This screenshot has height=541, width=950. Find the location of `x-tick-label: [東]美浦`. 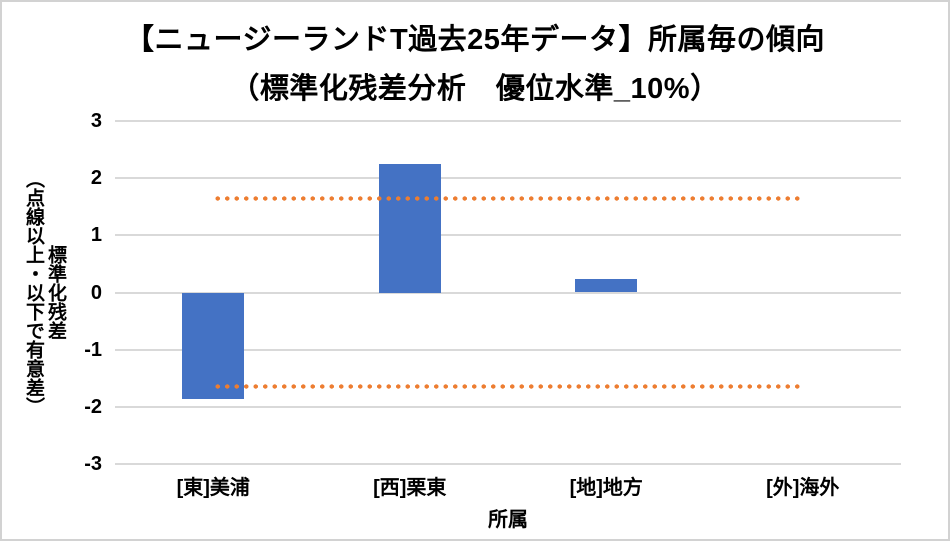

x-tick-label: [東]美浦 is located at coordinates (213, 488).